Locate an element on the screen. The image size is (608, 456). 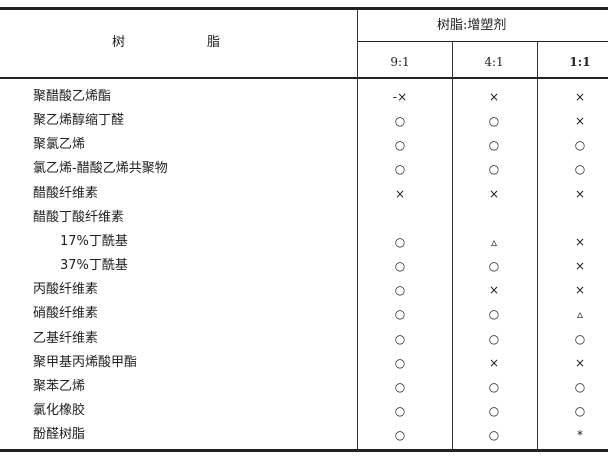
resin-name: 聚苯乙烯 is located at coordinates (59, 386).